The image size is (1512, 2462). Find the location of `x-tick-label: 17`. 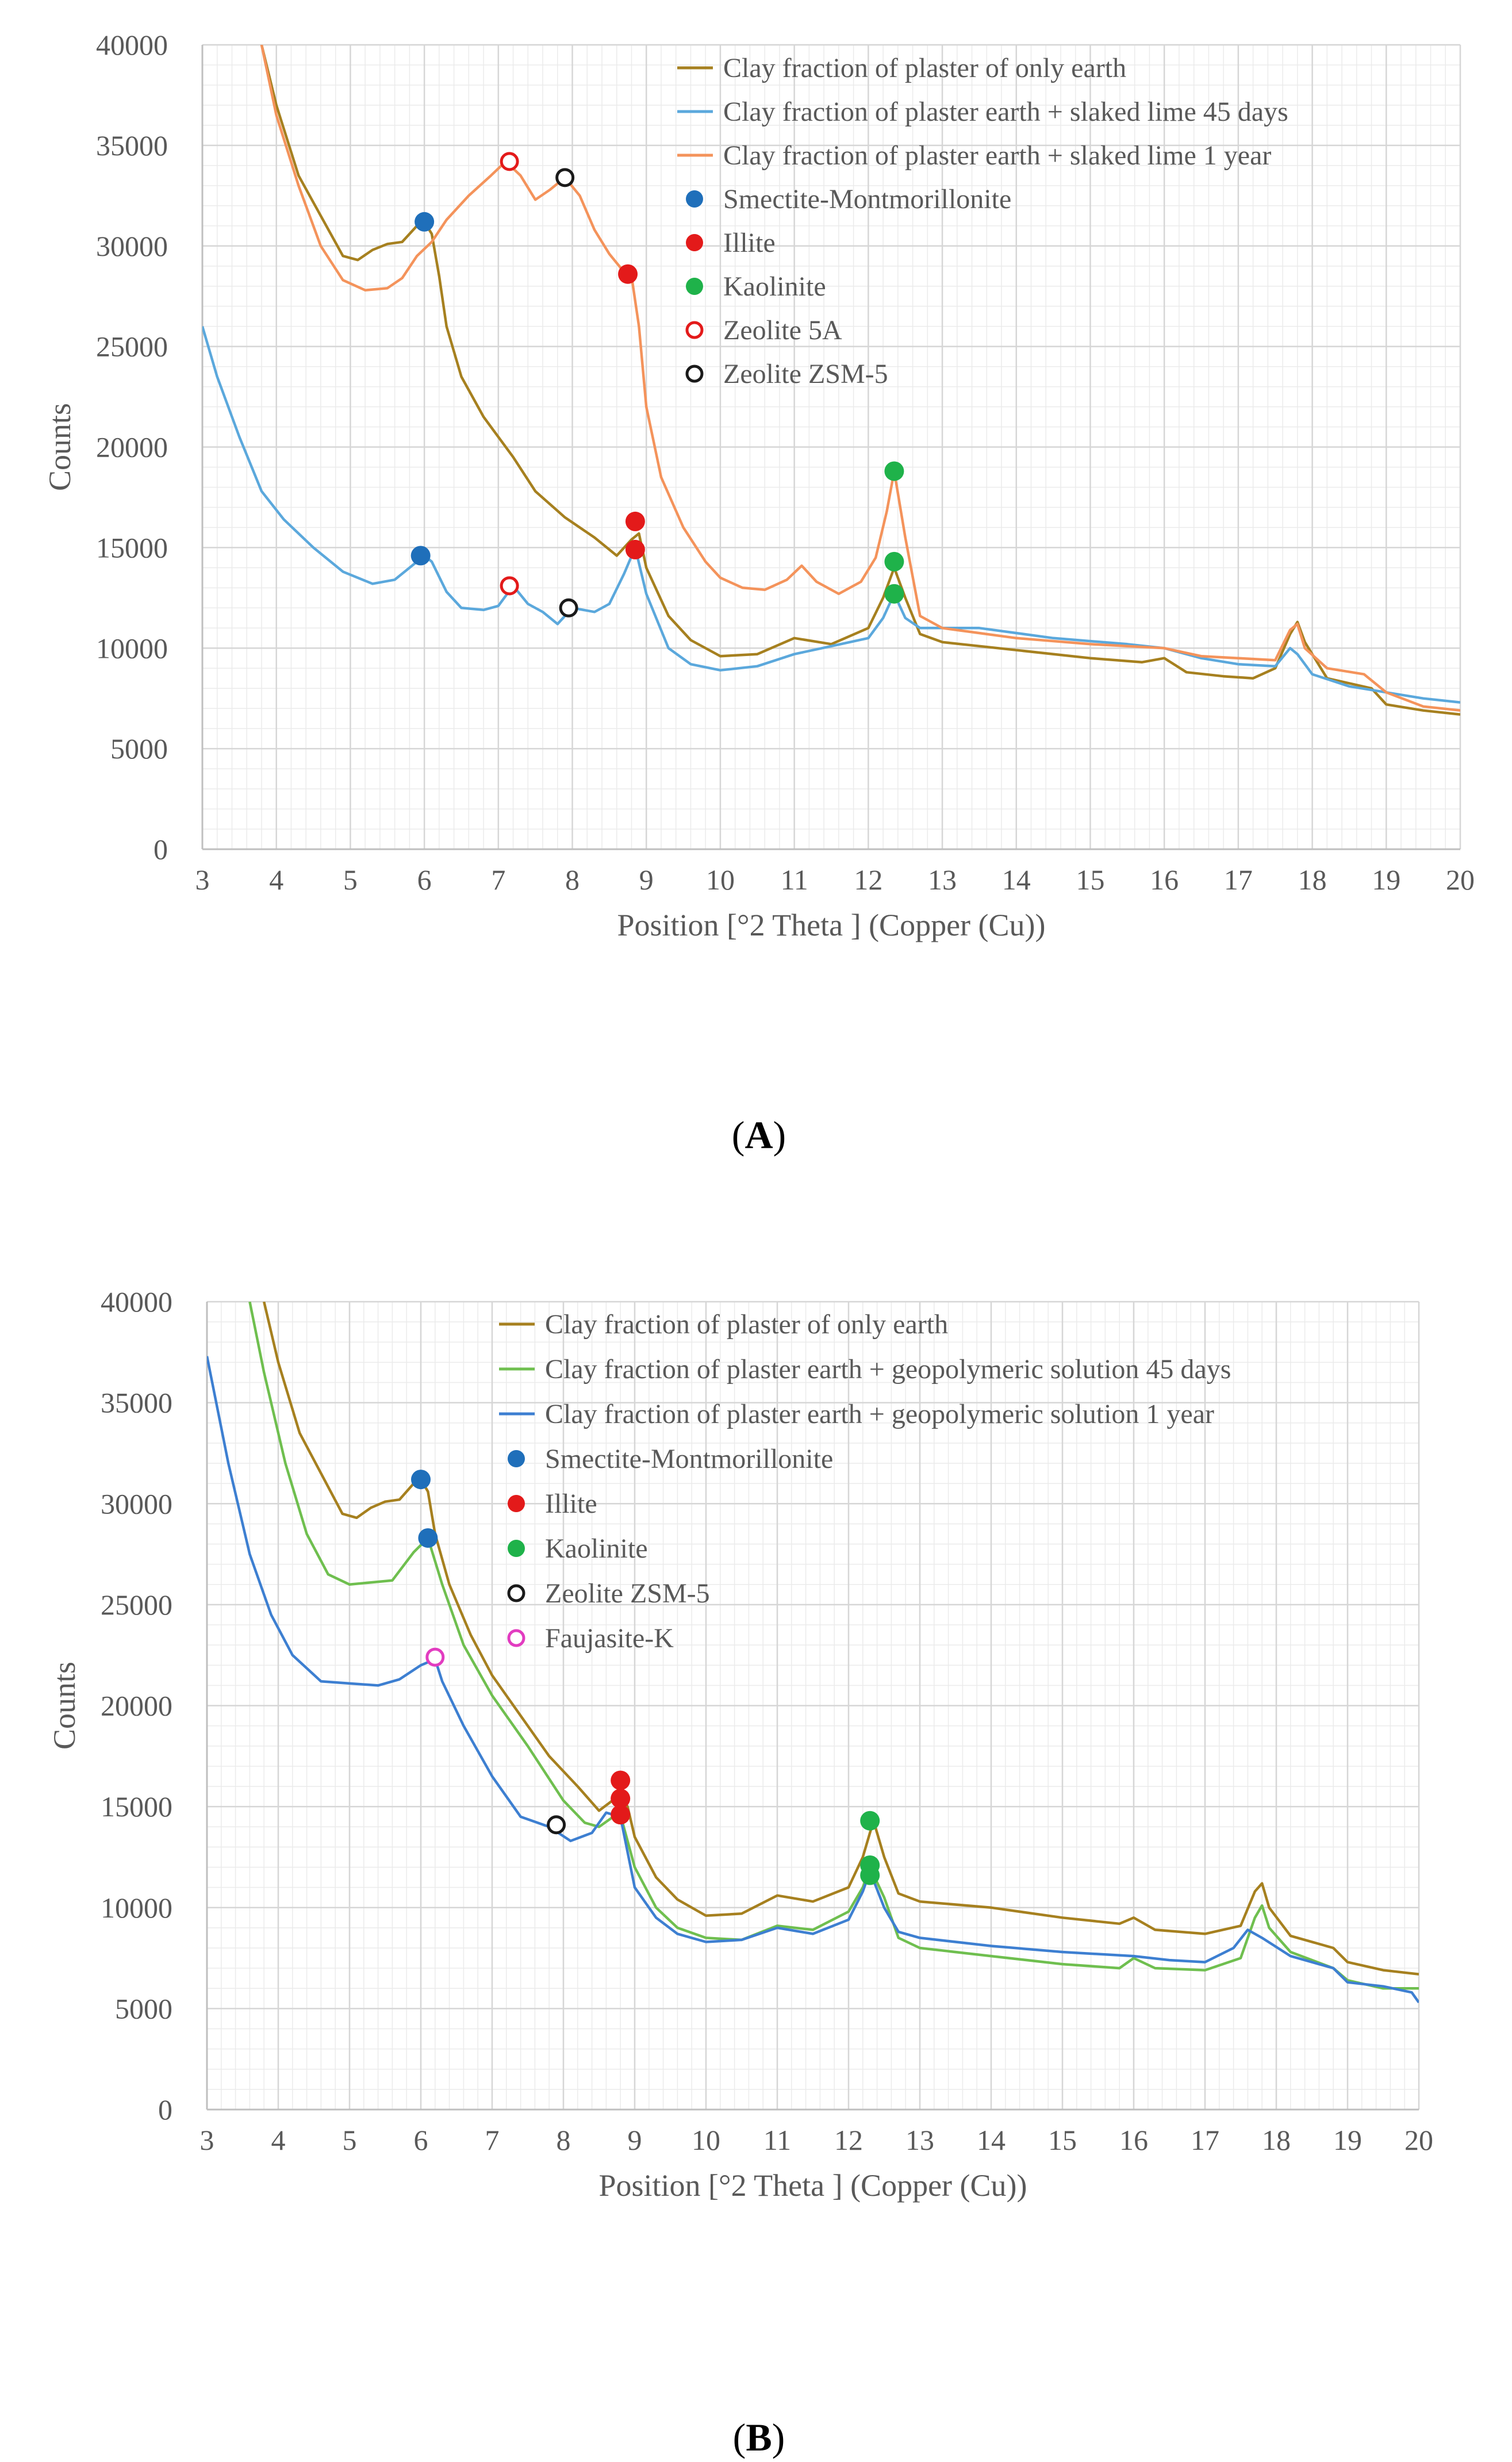

x-tick-label: 17 is located at coordinates (1238, 880).